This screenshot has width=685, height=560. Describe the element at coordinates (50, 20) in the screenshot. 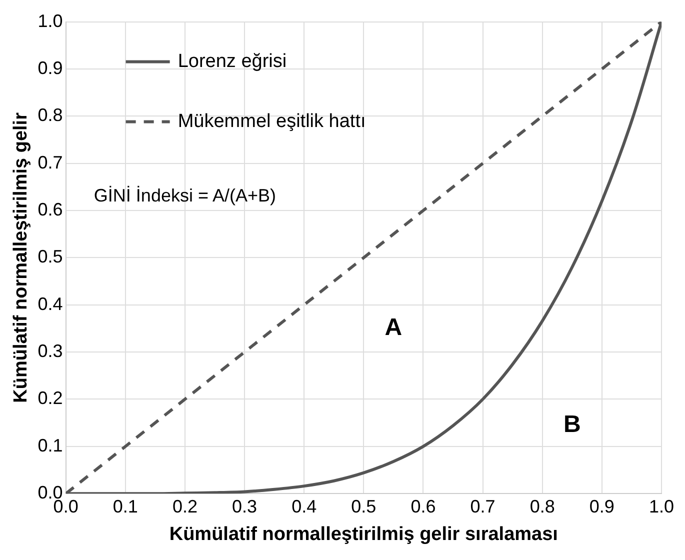

I see `y-tick-label: 1.0` at that location.